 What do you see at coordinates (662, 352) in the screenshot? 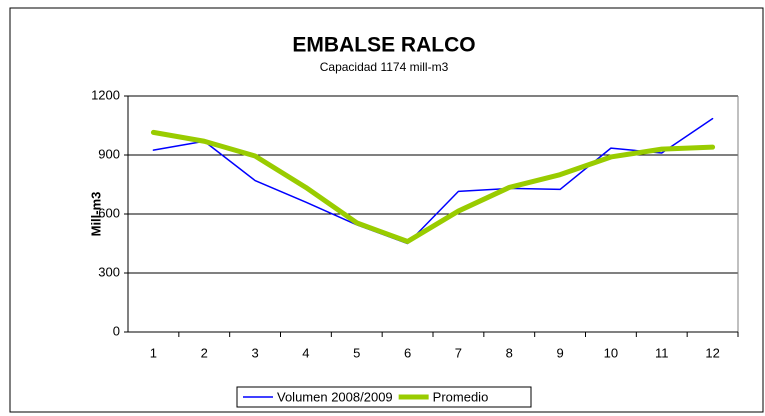
I see `x-tick-label: 11` at bounding box center [662, 352].